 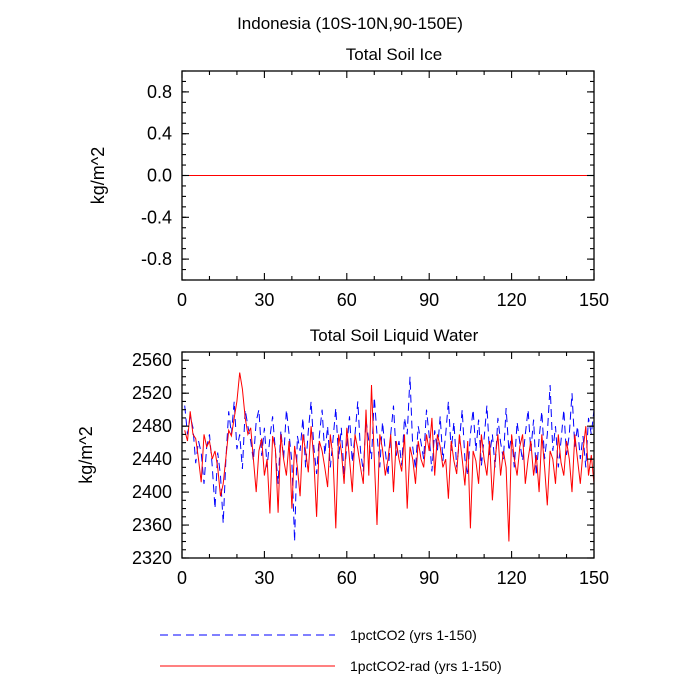 What do you see at coordinates (152, 525) in the screenshot?
I see `y-tick-label: 2360` at bounding box center [152, 525].